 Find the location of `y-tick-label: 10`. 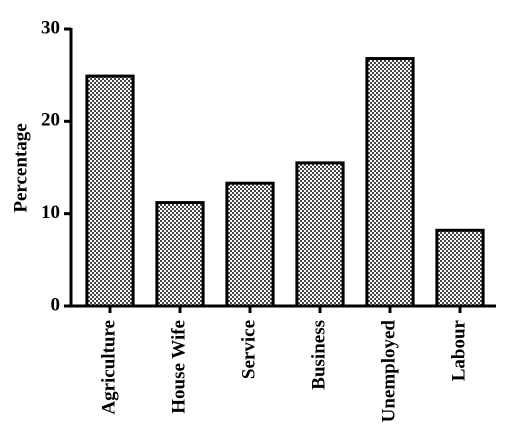

y-tick-label: 10 is located at coordinates (50, 212).